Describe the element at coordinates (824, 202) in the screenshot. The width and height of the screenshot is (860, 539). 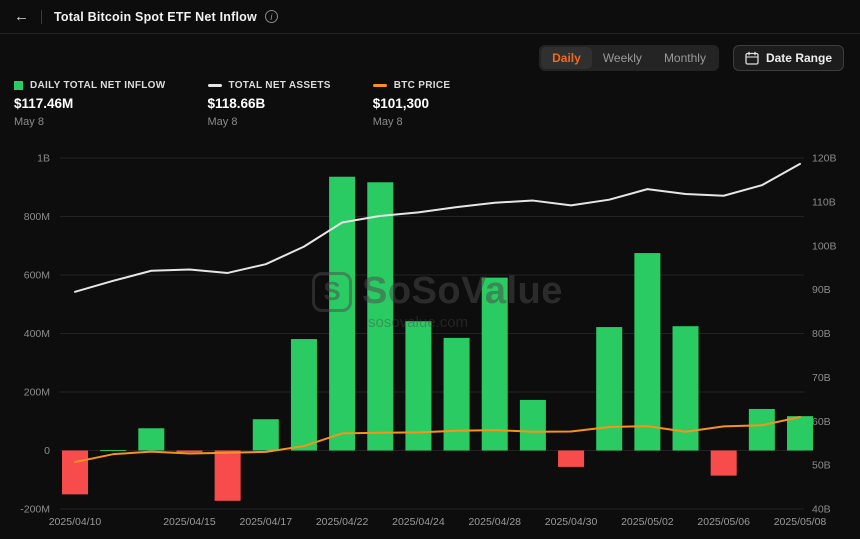
I see `y-axis-label-right: 110B` at that location.